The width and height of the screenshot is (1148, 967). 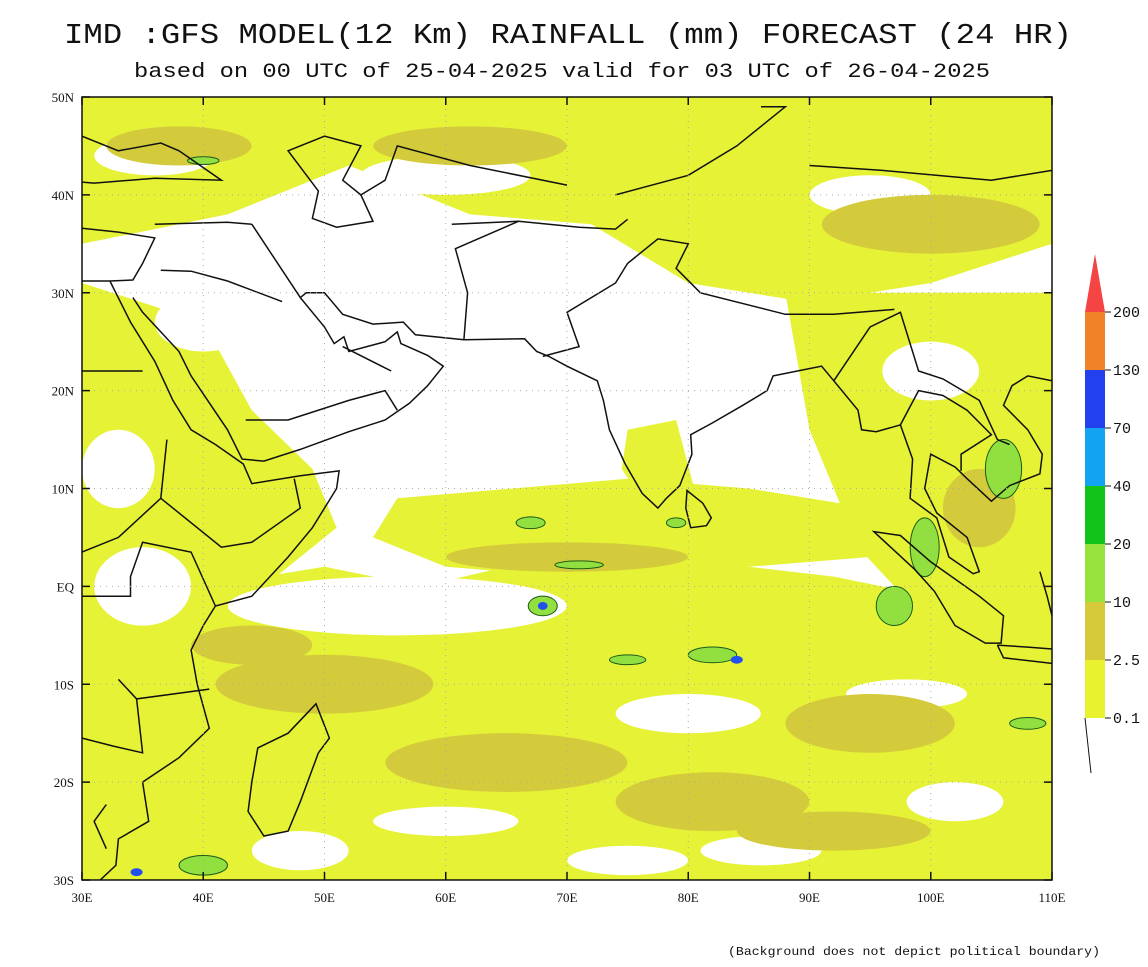 I want to click on lon-label: 80E, so click(x=688, y=897).